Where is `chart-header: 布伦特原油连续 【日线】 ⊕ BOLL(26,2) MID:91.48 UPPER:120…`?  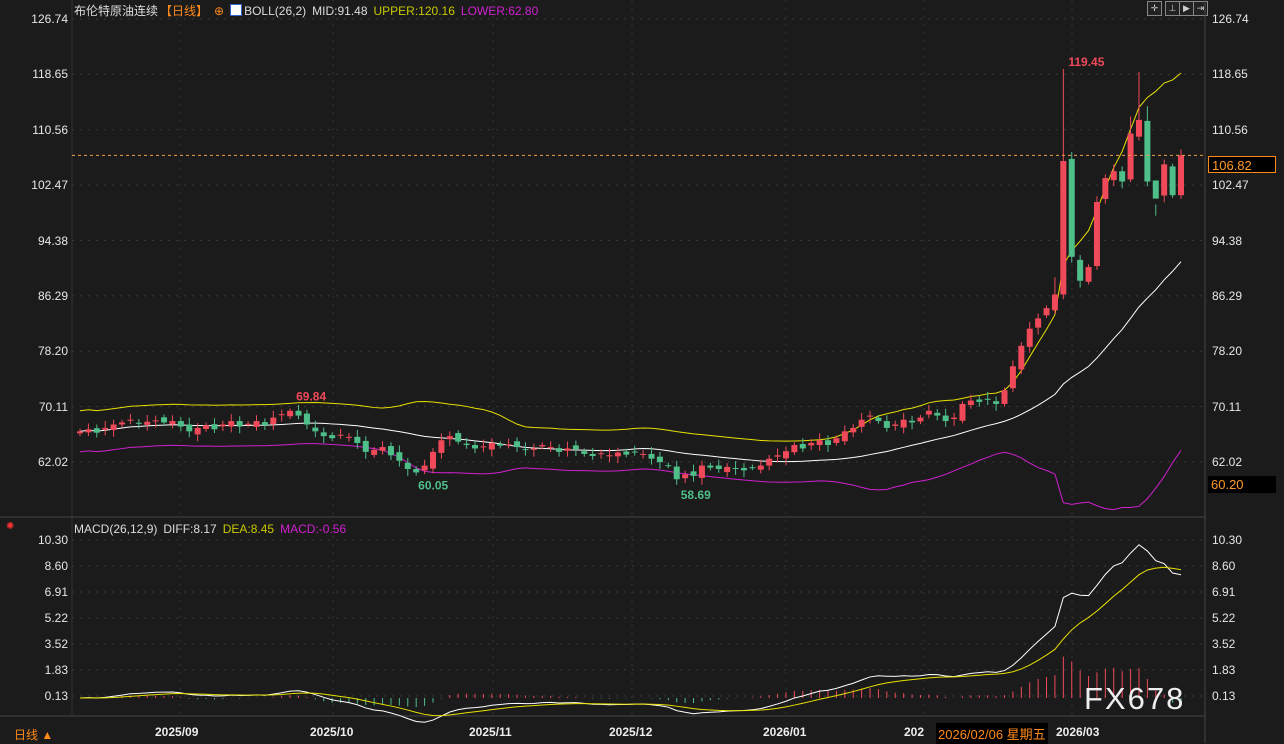
chart-header: 布伦特原油连续 【日线】 ⊕ BOLL(26,2) MID:91.48 UPPER:120… is located at coordinates (309, 10).